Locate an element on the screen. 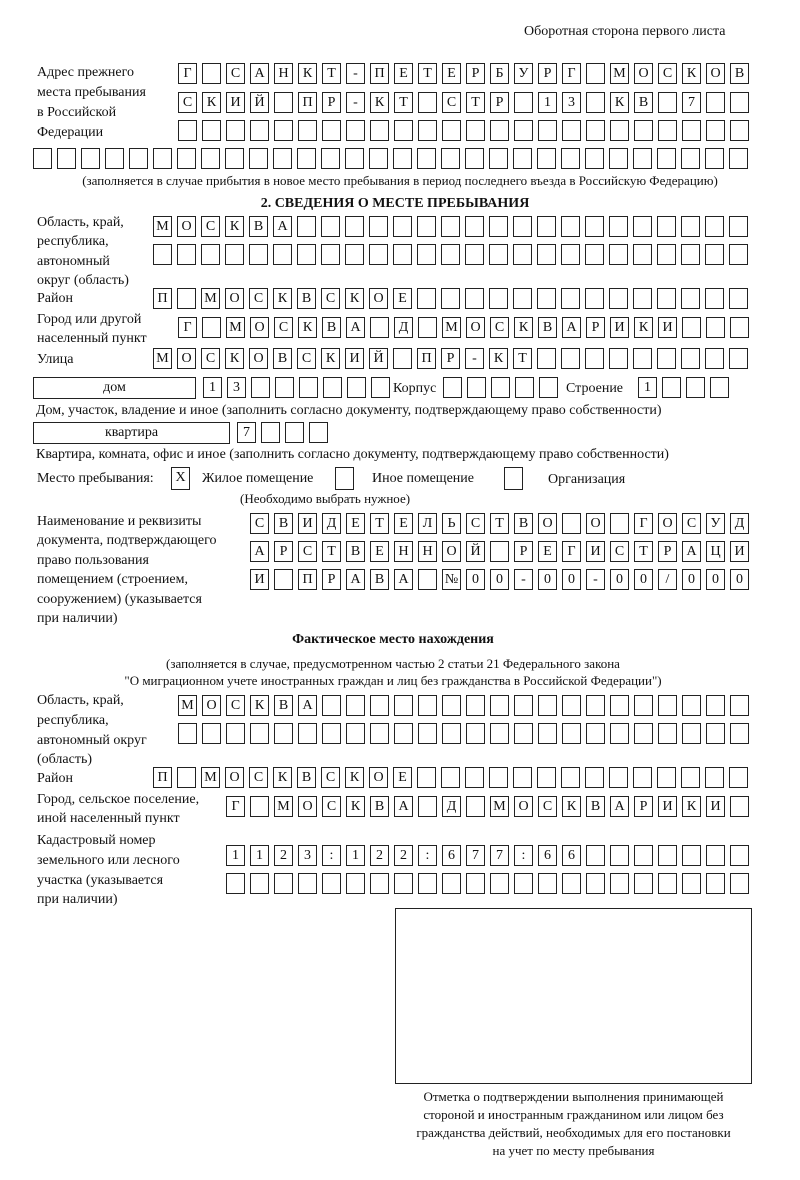 This screenshot has height=1180, width=800. char-cell: / is located at coordinates (667, 579).